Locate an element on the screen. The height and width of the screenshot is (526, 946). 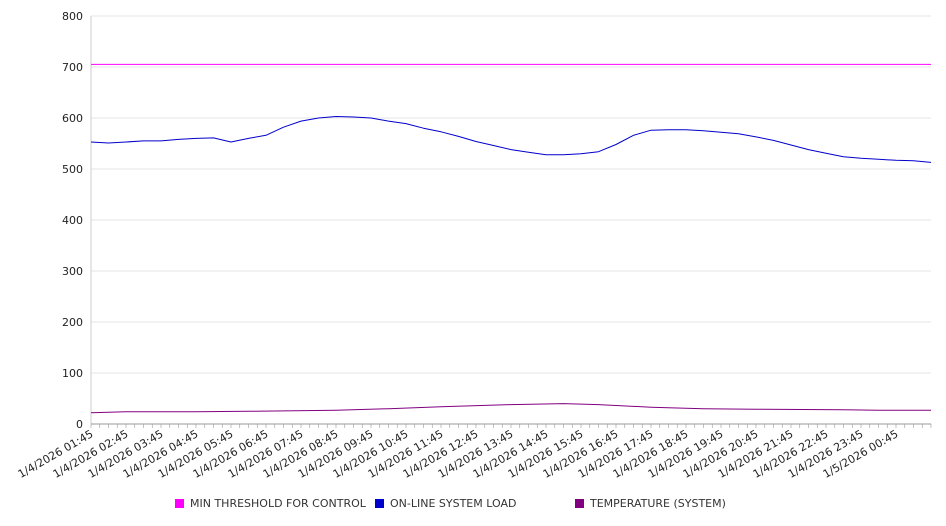
legend-item-system-load: ON-LINE SYSTEM LOAD is located at coordinates (445, 503).